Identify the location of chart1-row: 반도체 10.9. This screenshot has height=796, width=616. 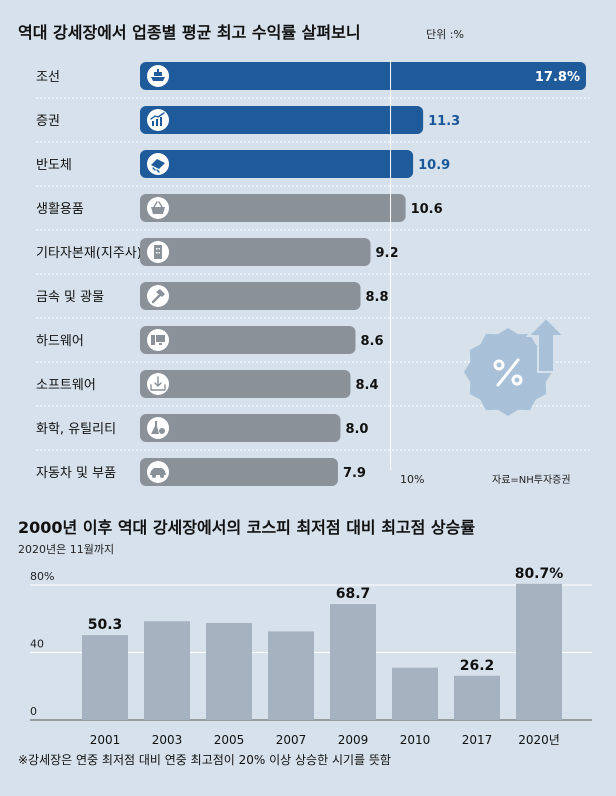
(313, 159).